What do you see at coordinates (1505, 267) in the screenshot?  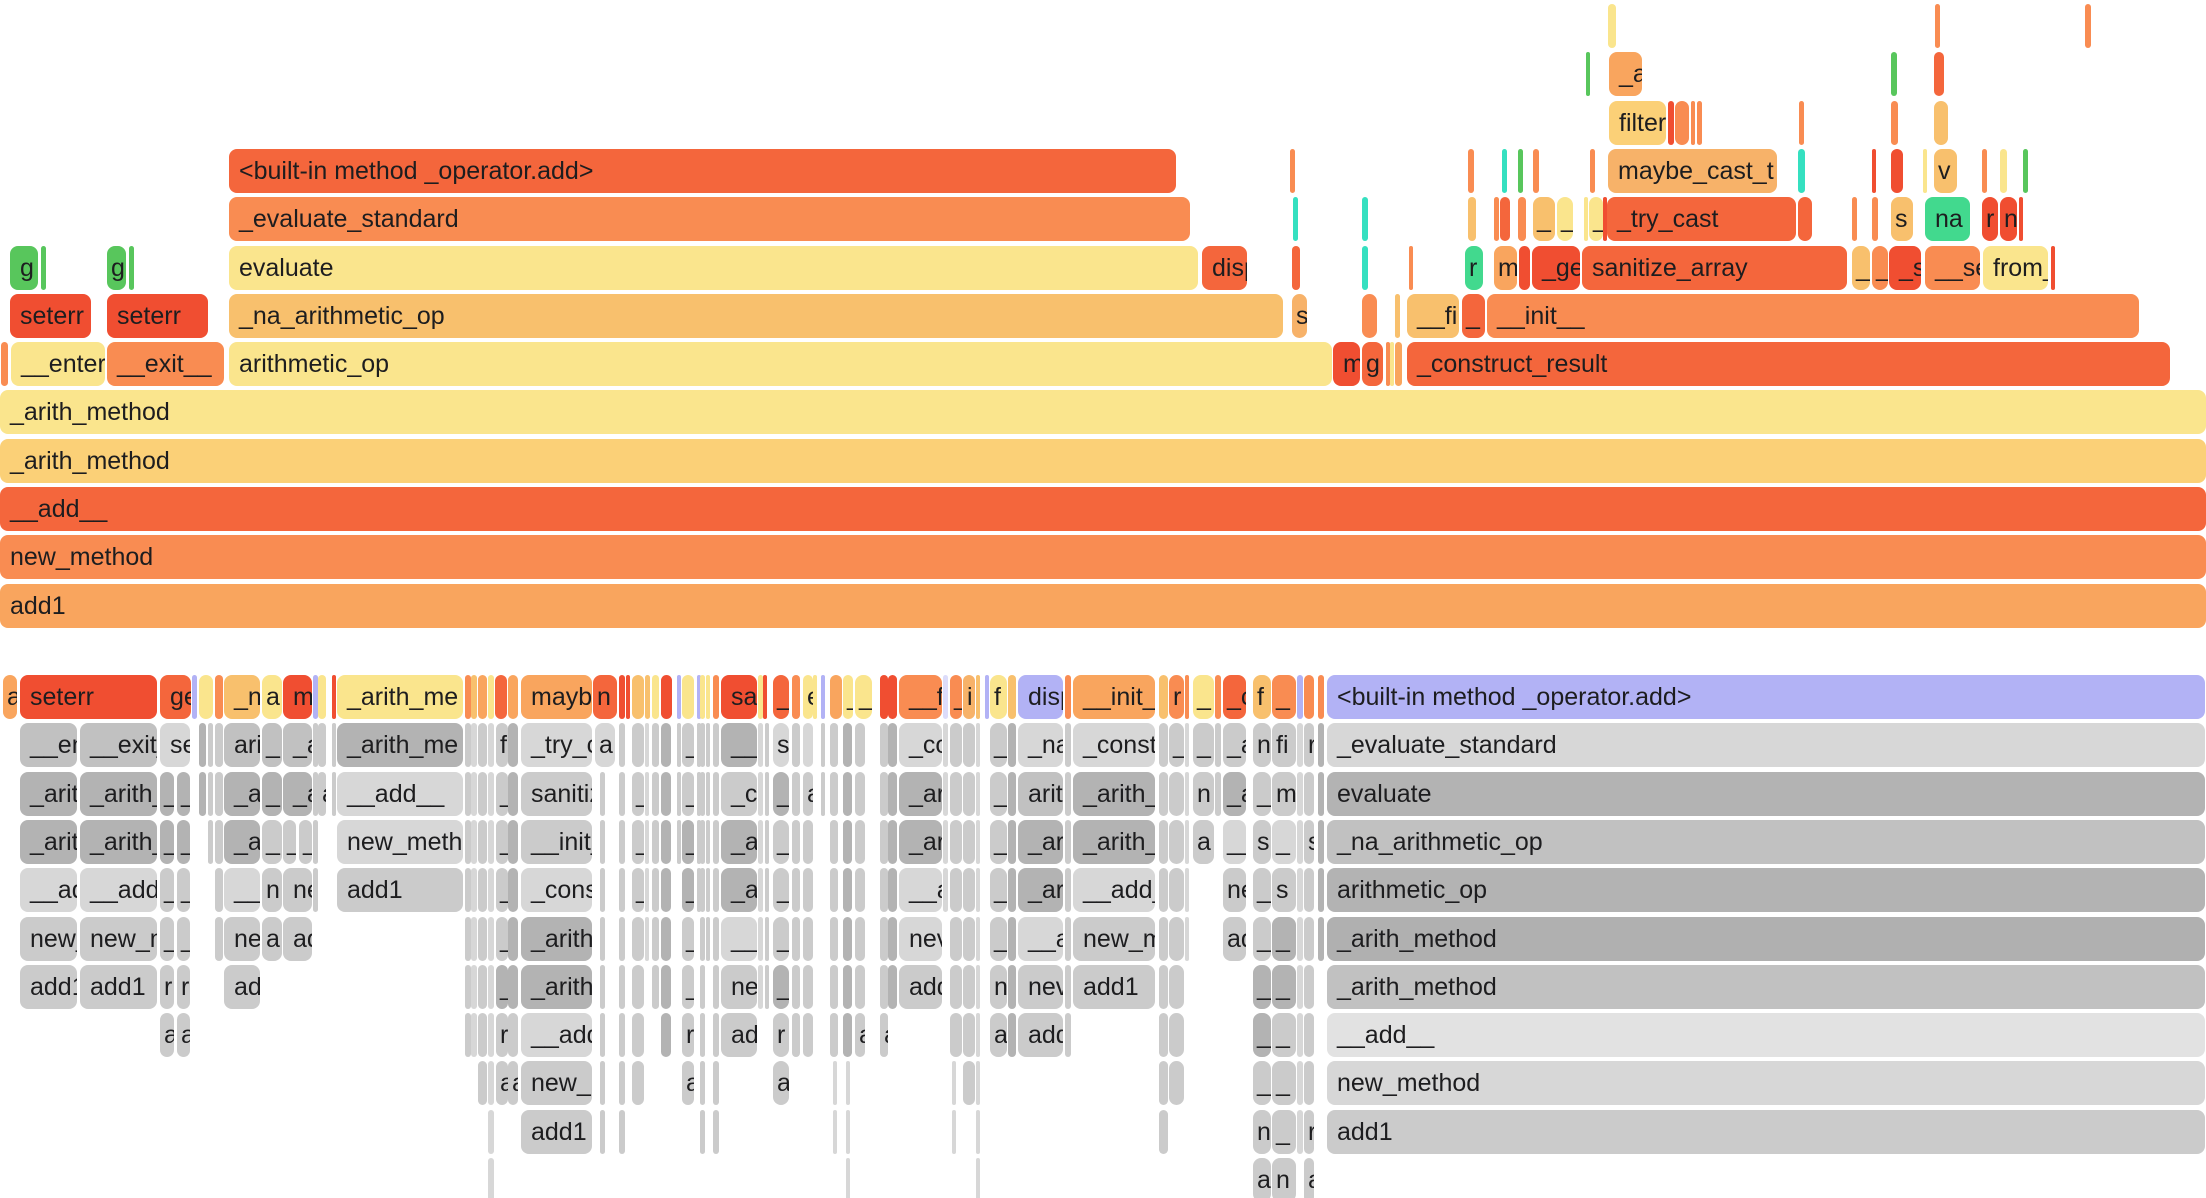 I see `frame-m: m` at bounding box center [1505, 267].